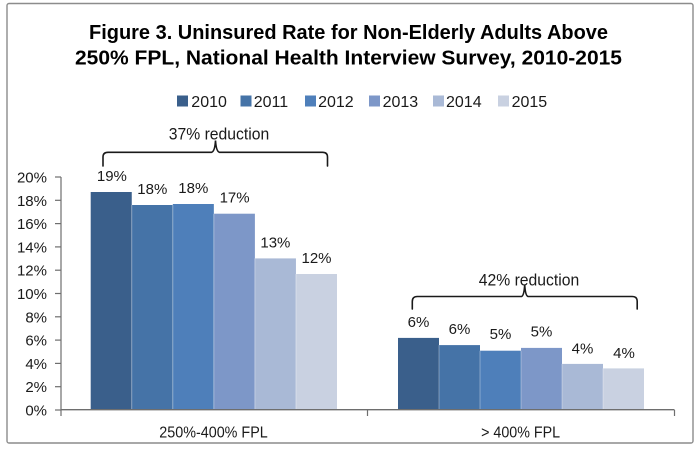 This screenshot has width=698, height=453. What do you see at coordinates (32, 247) in the screenshot?
I see `svg-text: 14%` at bounding box center [32, 247].